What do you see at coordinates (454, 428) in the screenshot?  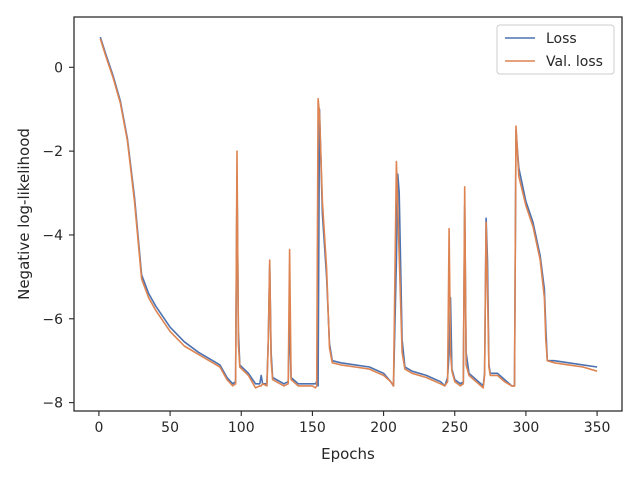 I see `x-tick-label: 250` at bounding box center [454, 428].